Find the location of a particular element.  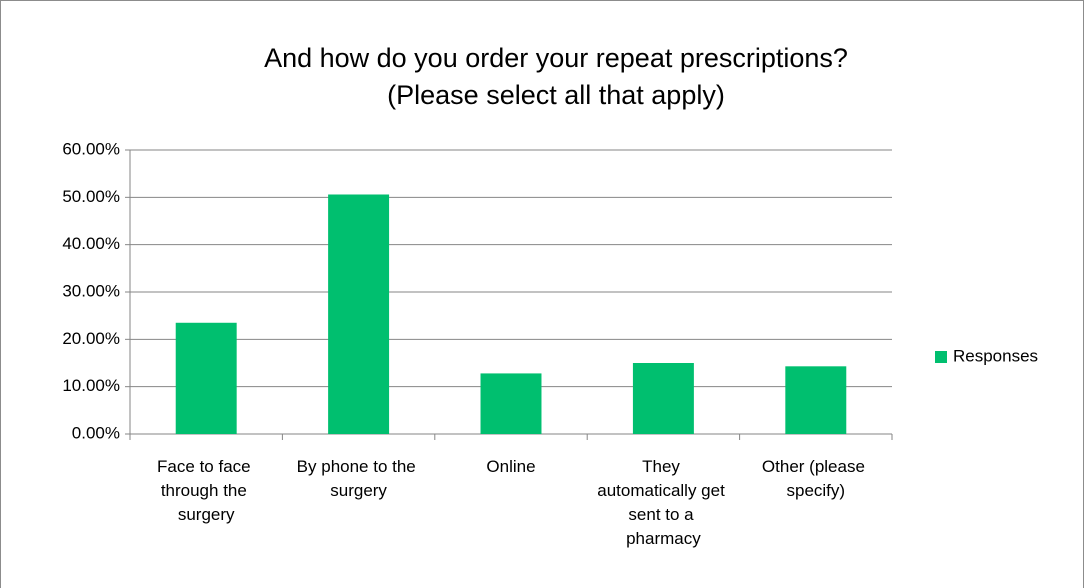

y-tick-label: 30.00% is located at coordinates (91, 290).